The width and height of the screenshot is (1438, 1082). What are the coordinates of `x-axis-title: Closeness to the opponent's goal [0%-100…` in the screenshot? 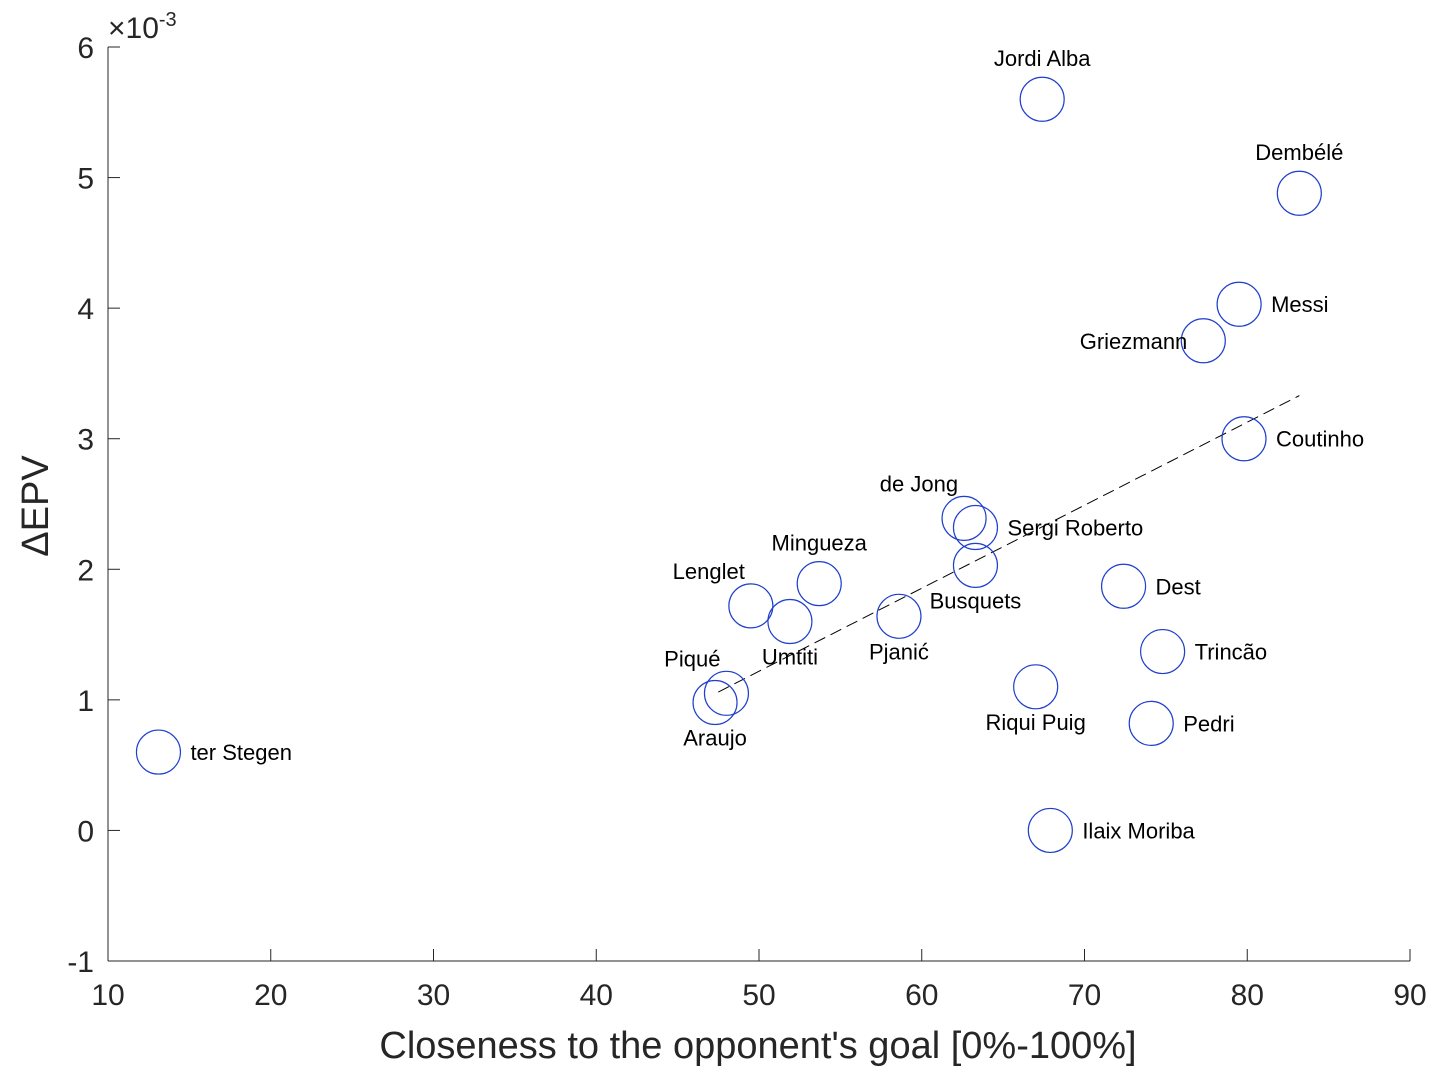 It's located at (757, 1046).